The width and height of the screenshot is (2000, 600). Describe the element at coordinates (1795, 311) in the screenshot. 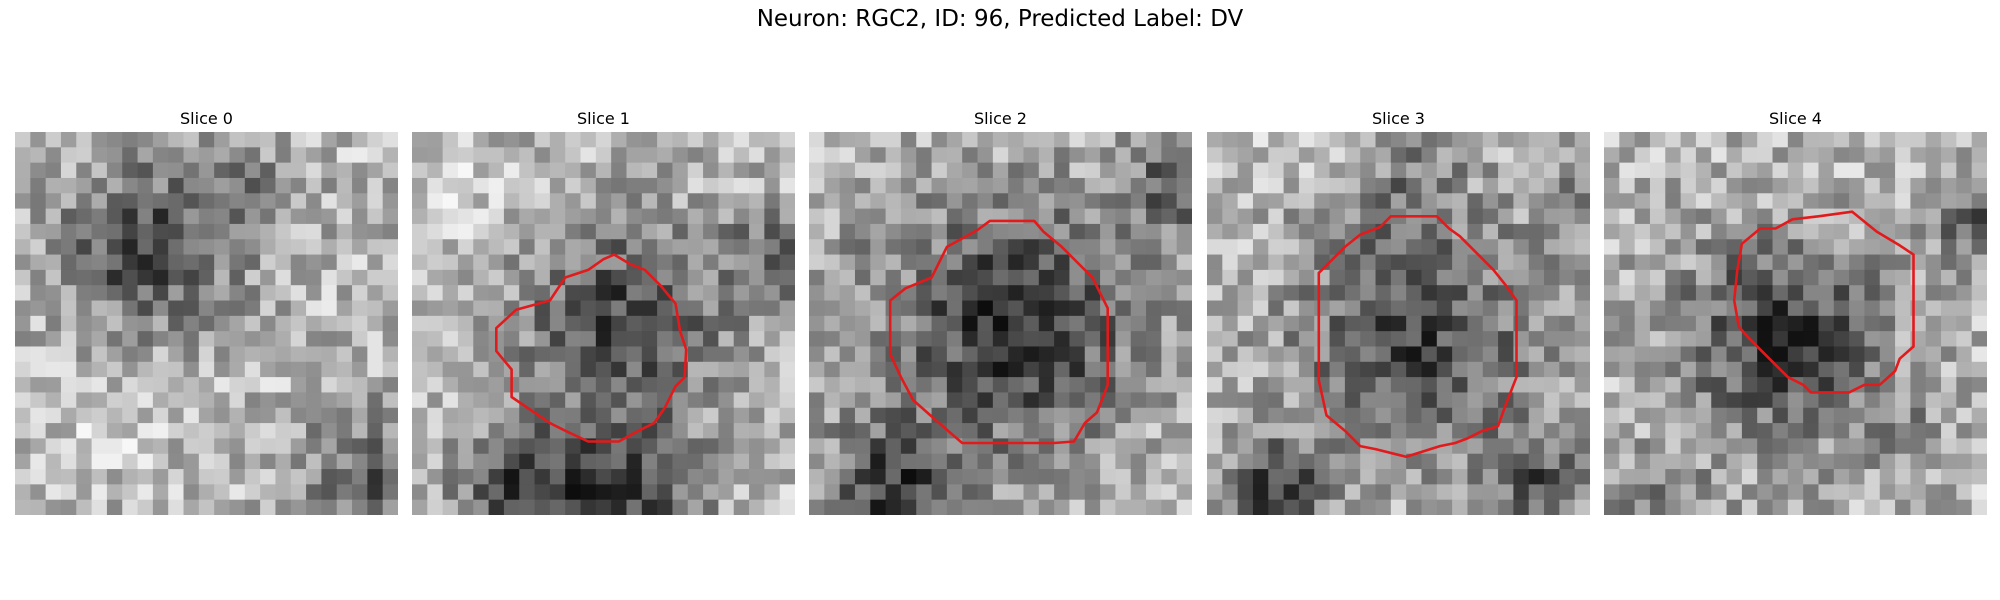

I see `slice-panel-4: Slice 4` at that location.